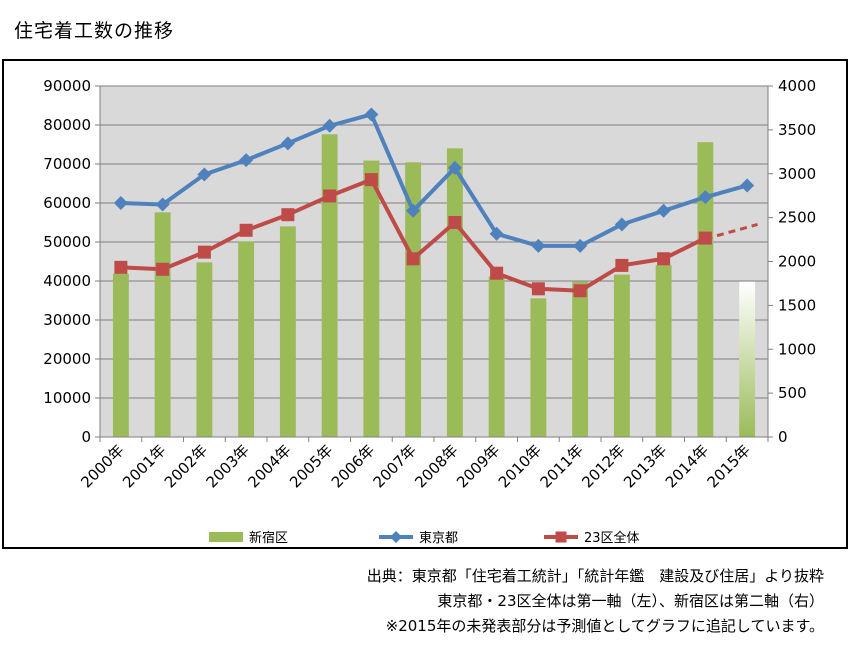 This screenshot has width=854, height=668. Describe the element at coordinates (562, 466) in the screenshot. I see `x-tick-label: 2011年` at that location.